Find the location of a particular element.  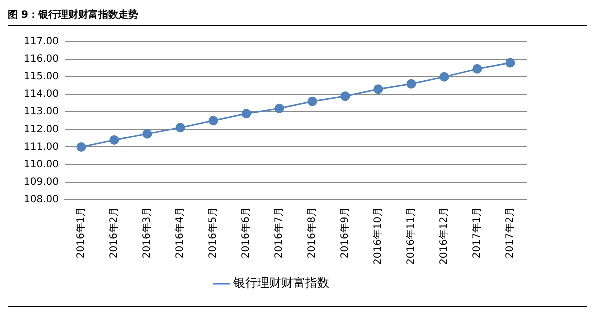

x-tick-label: 2016年10月 is located at coordinates (378, 236).